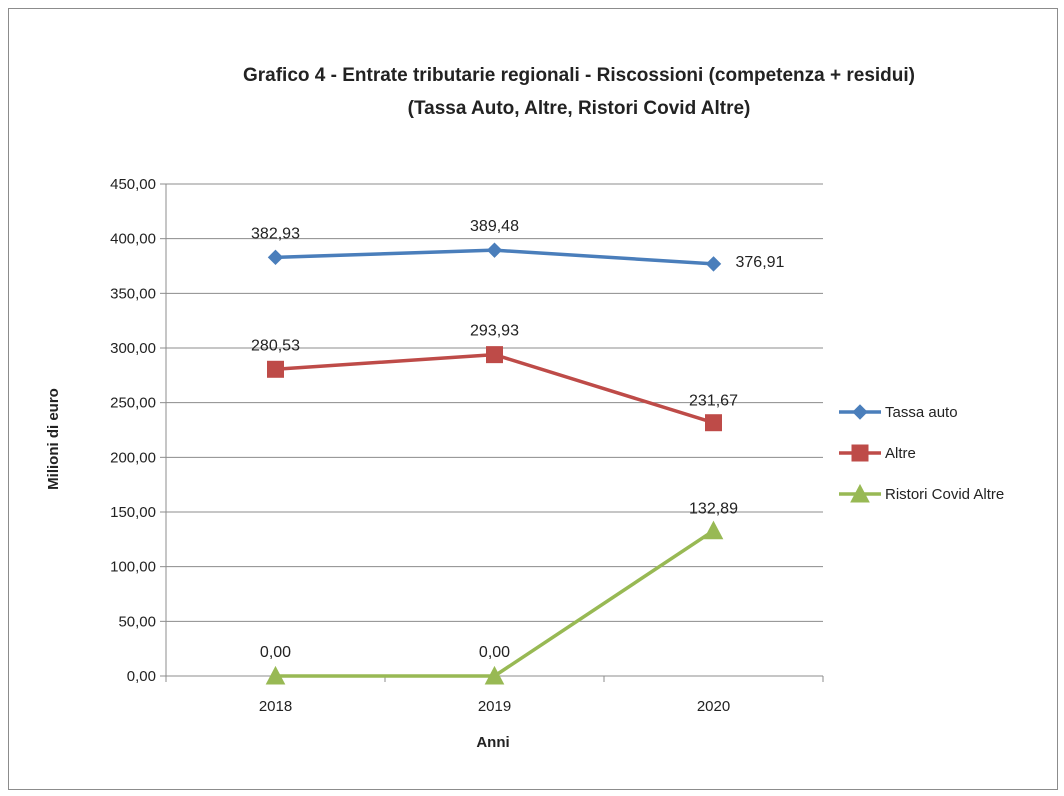  I want to click on data-label: 293,93, so click(494, 331).